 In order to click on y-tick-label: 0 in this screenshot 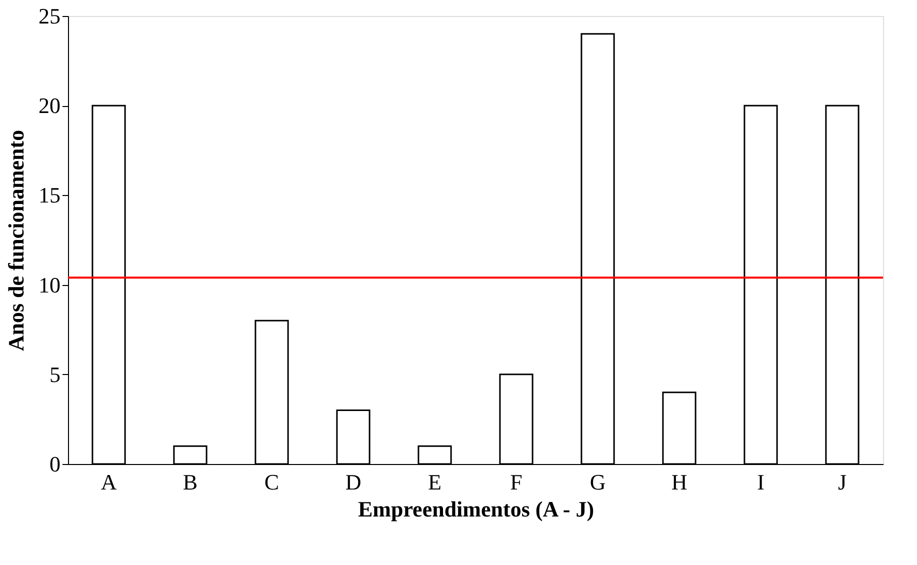, I will do `click(55, 464)`.